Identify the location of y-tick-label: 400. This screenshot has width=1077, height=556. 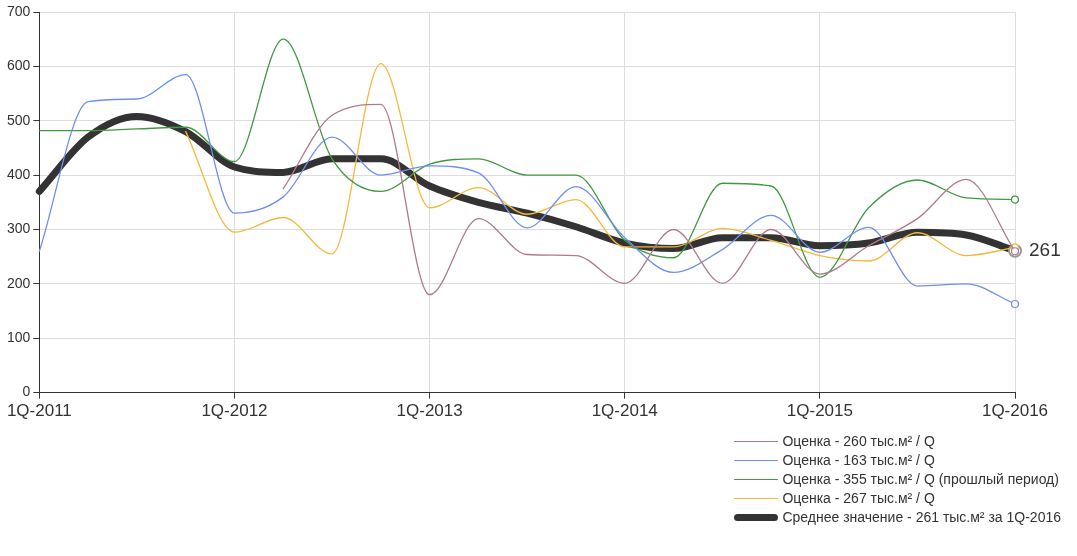
(19, 173).